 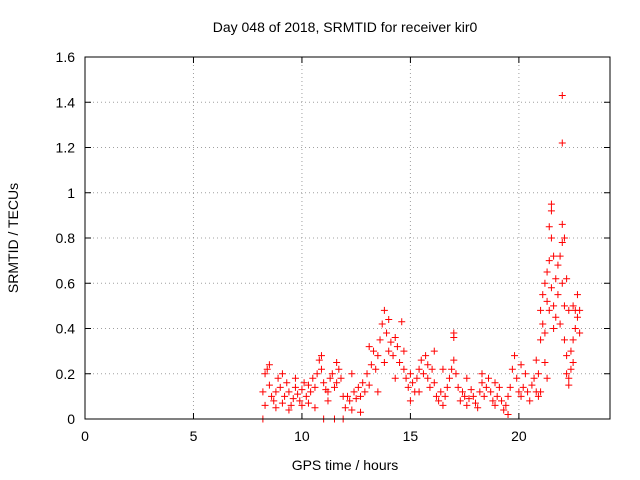 I want to click on x-tick-label: 20, so click(x=519, y=436).